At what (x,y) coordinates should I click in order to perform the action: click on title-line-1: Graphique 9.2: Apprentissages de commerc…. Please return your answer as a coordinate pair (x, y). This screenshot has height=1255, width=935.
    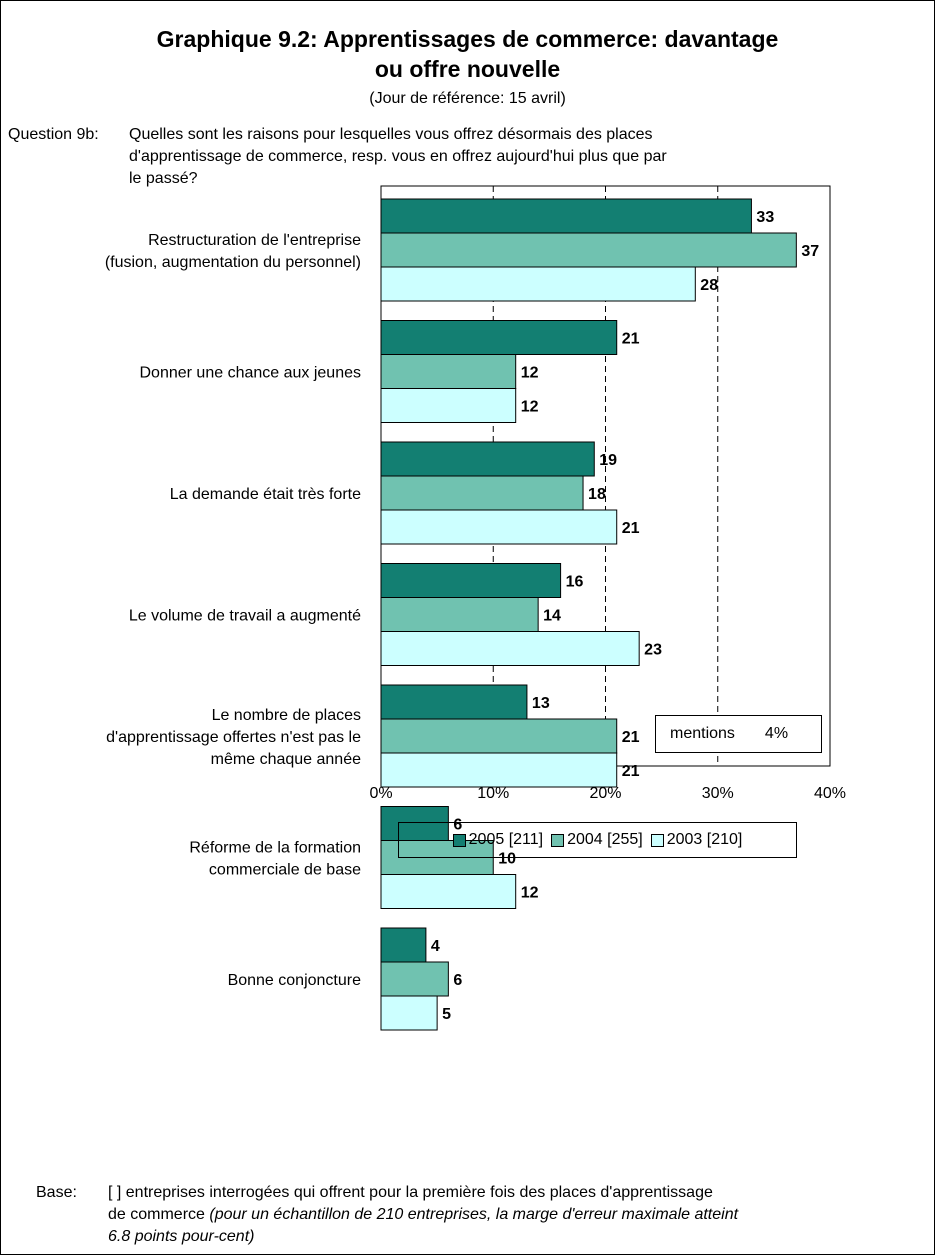
    Looking at the image, I should click on (467, 39).